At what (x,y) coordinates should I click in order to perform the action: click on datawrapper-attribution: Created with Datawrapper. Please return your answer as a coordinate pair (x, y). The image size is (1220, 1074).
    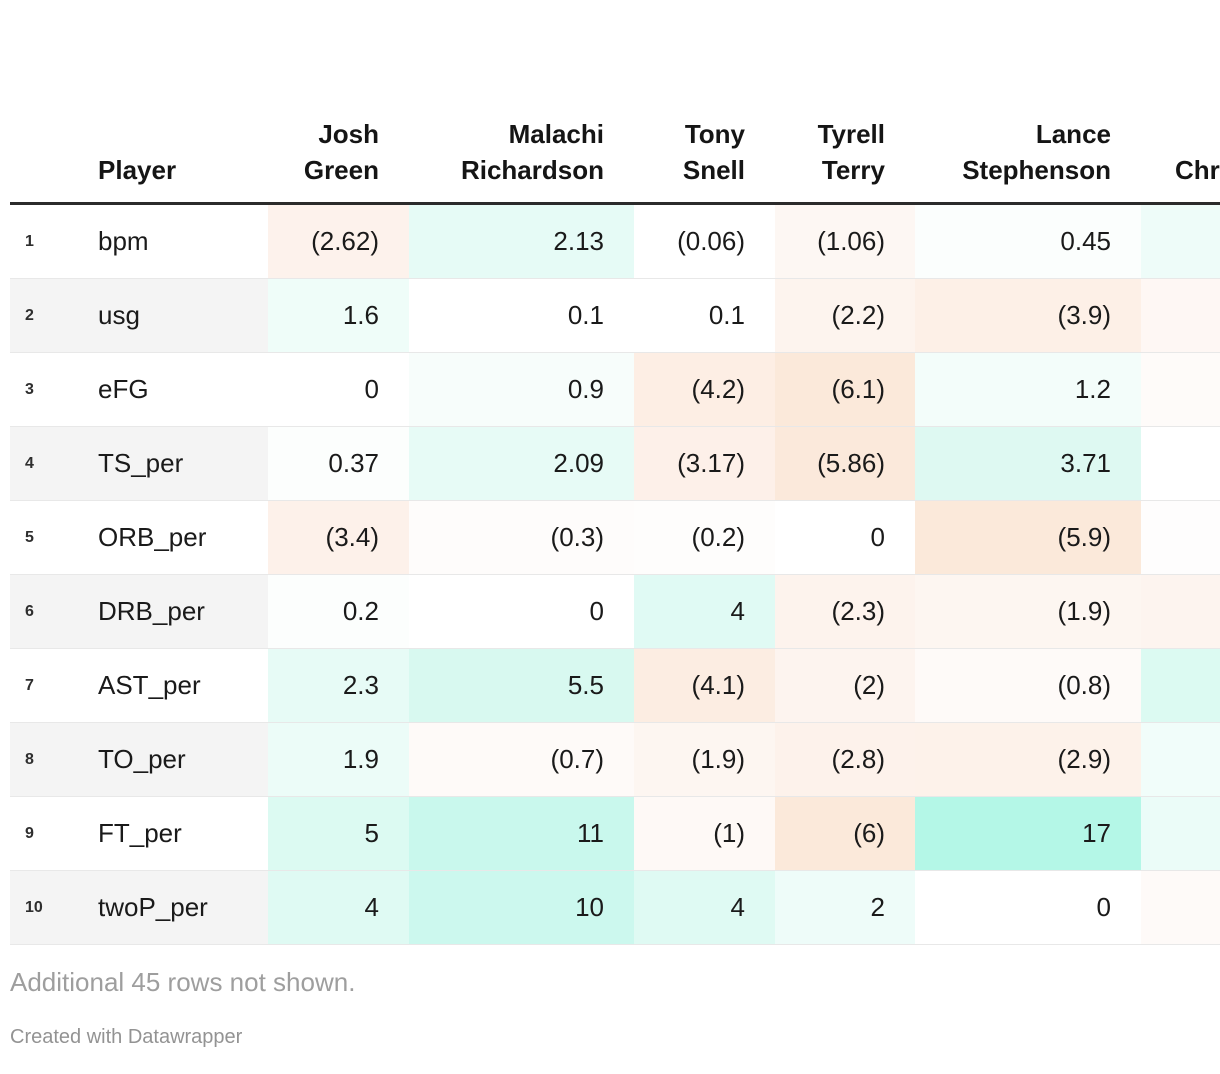
    Looking at the image, I should click on (126, 1037).